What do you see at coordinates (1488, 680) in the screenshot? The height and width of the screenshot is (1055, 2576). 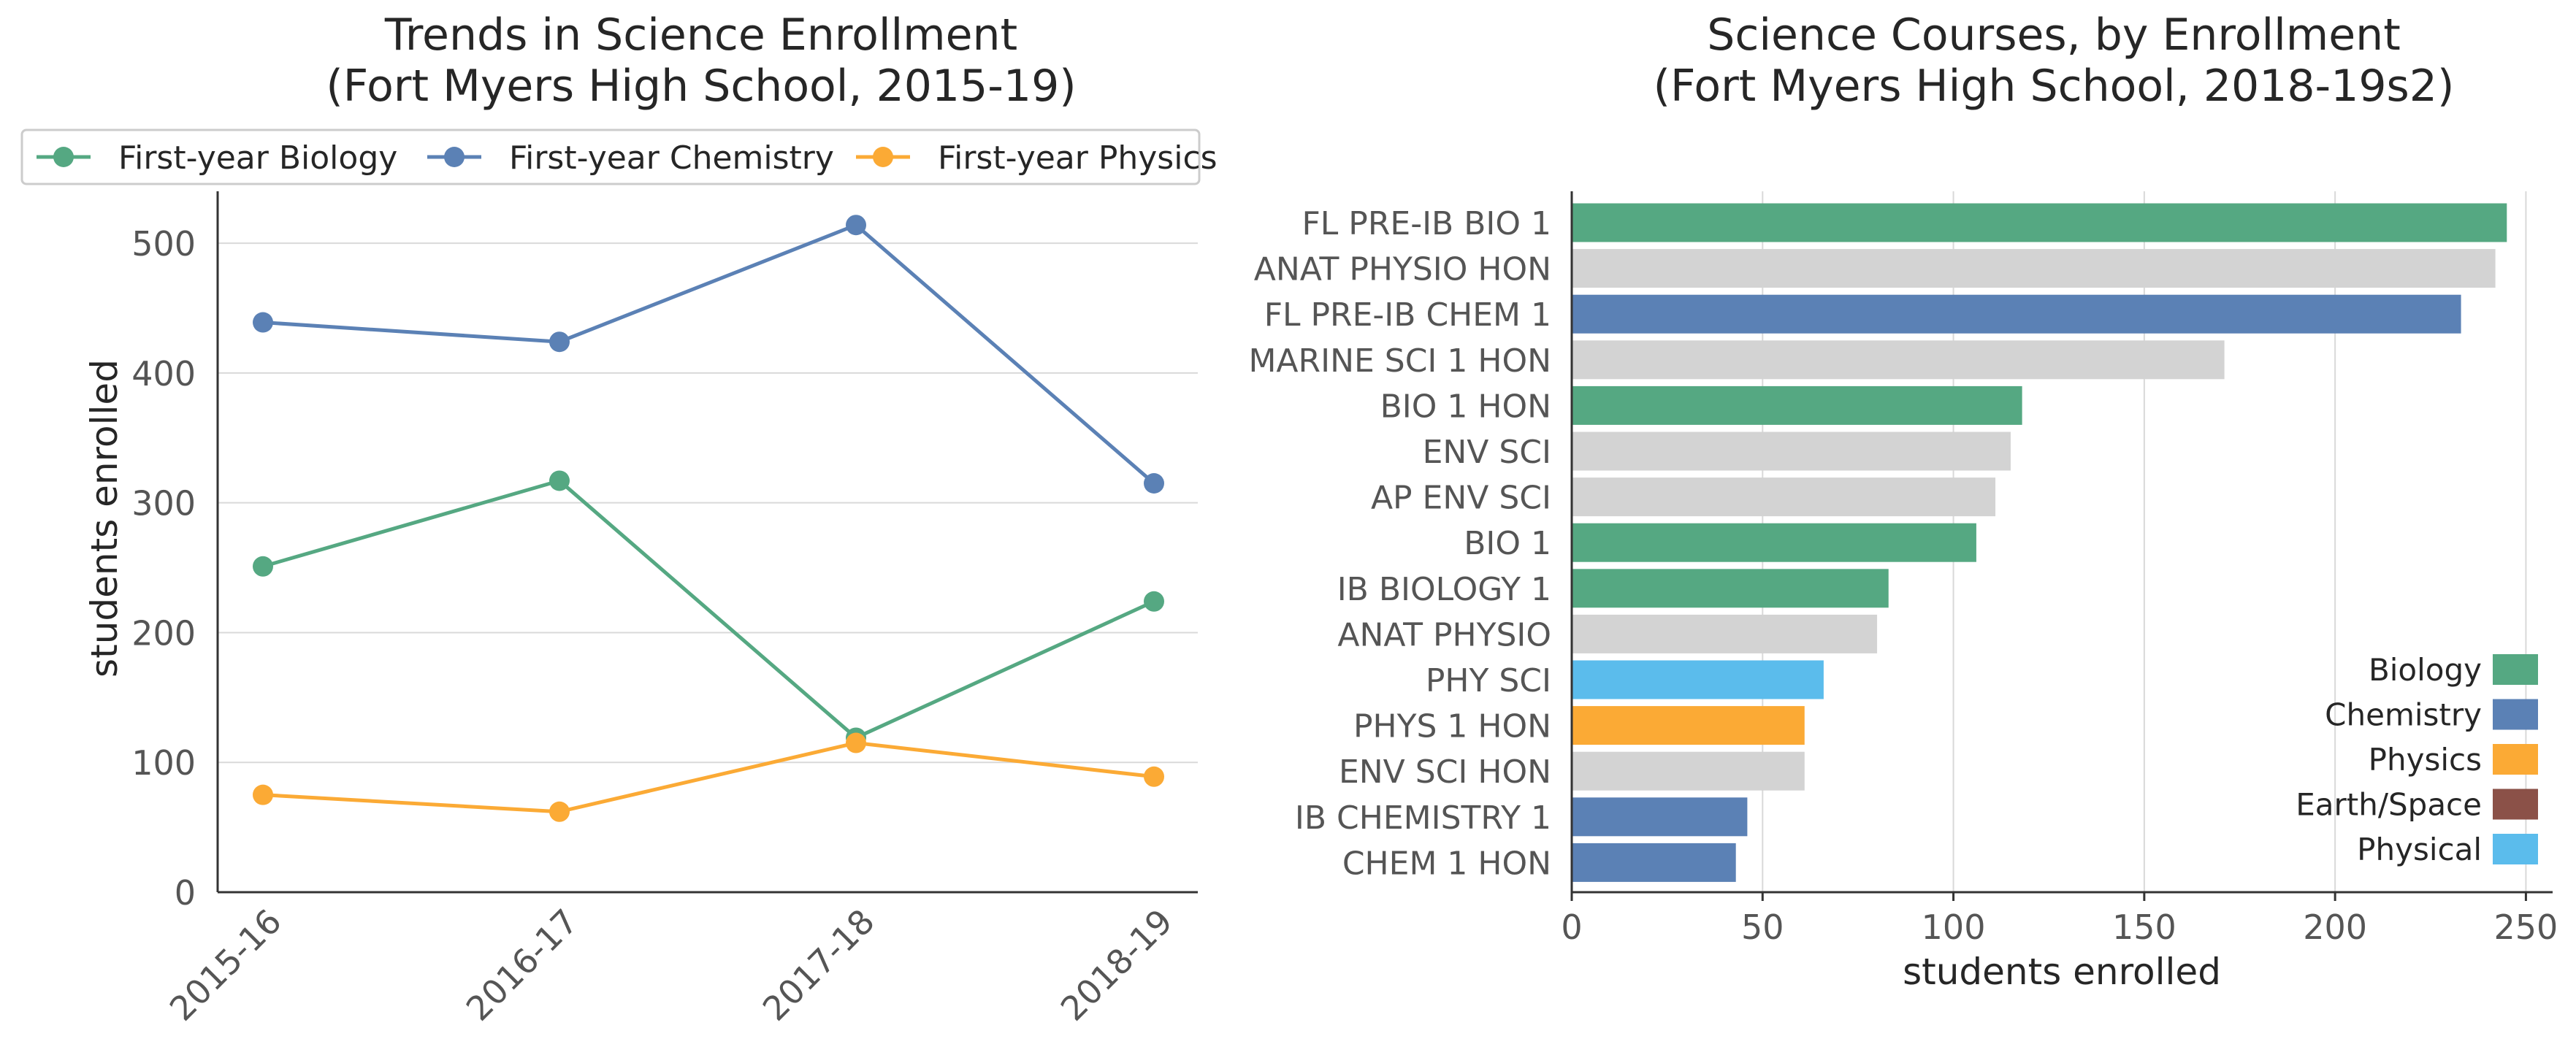 I see `y-tick-label: PHY SCI` at bounding box center [1488, 680].